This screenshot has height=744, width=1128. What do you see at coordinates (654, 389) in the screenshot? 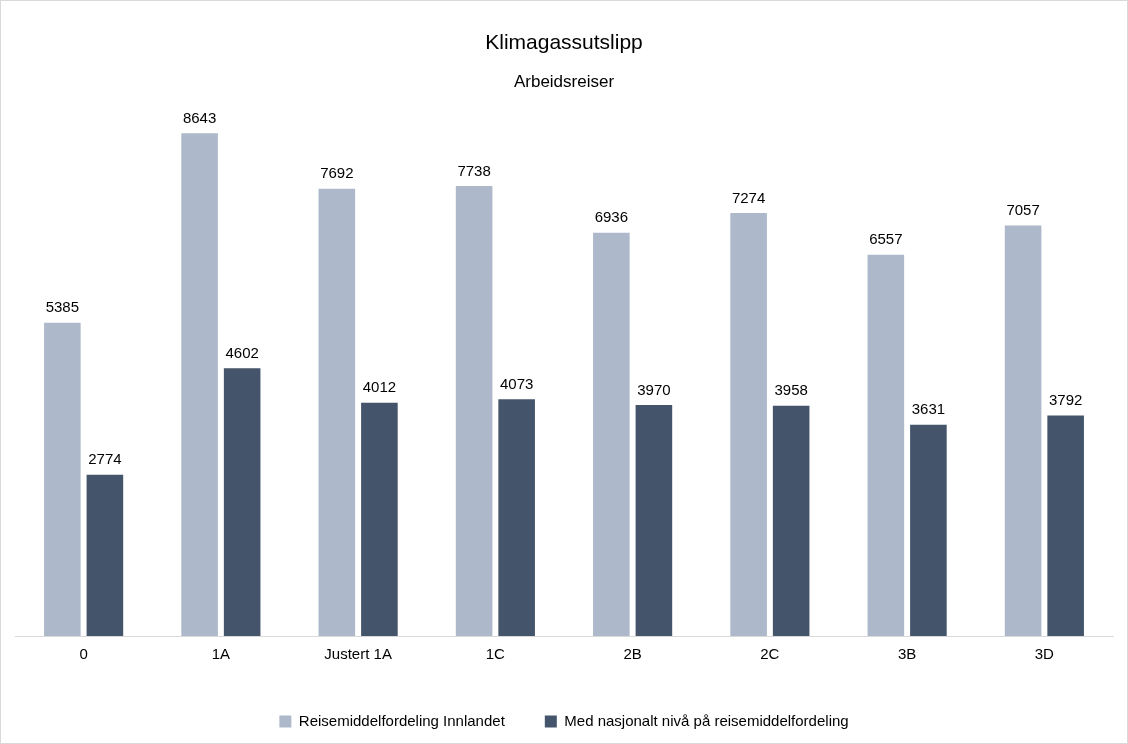
I see `data-label: 3970` at bounding box center [654, 389].